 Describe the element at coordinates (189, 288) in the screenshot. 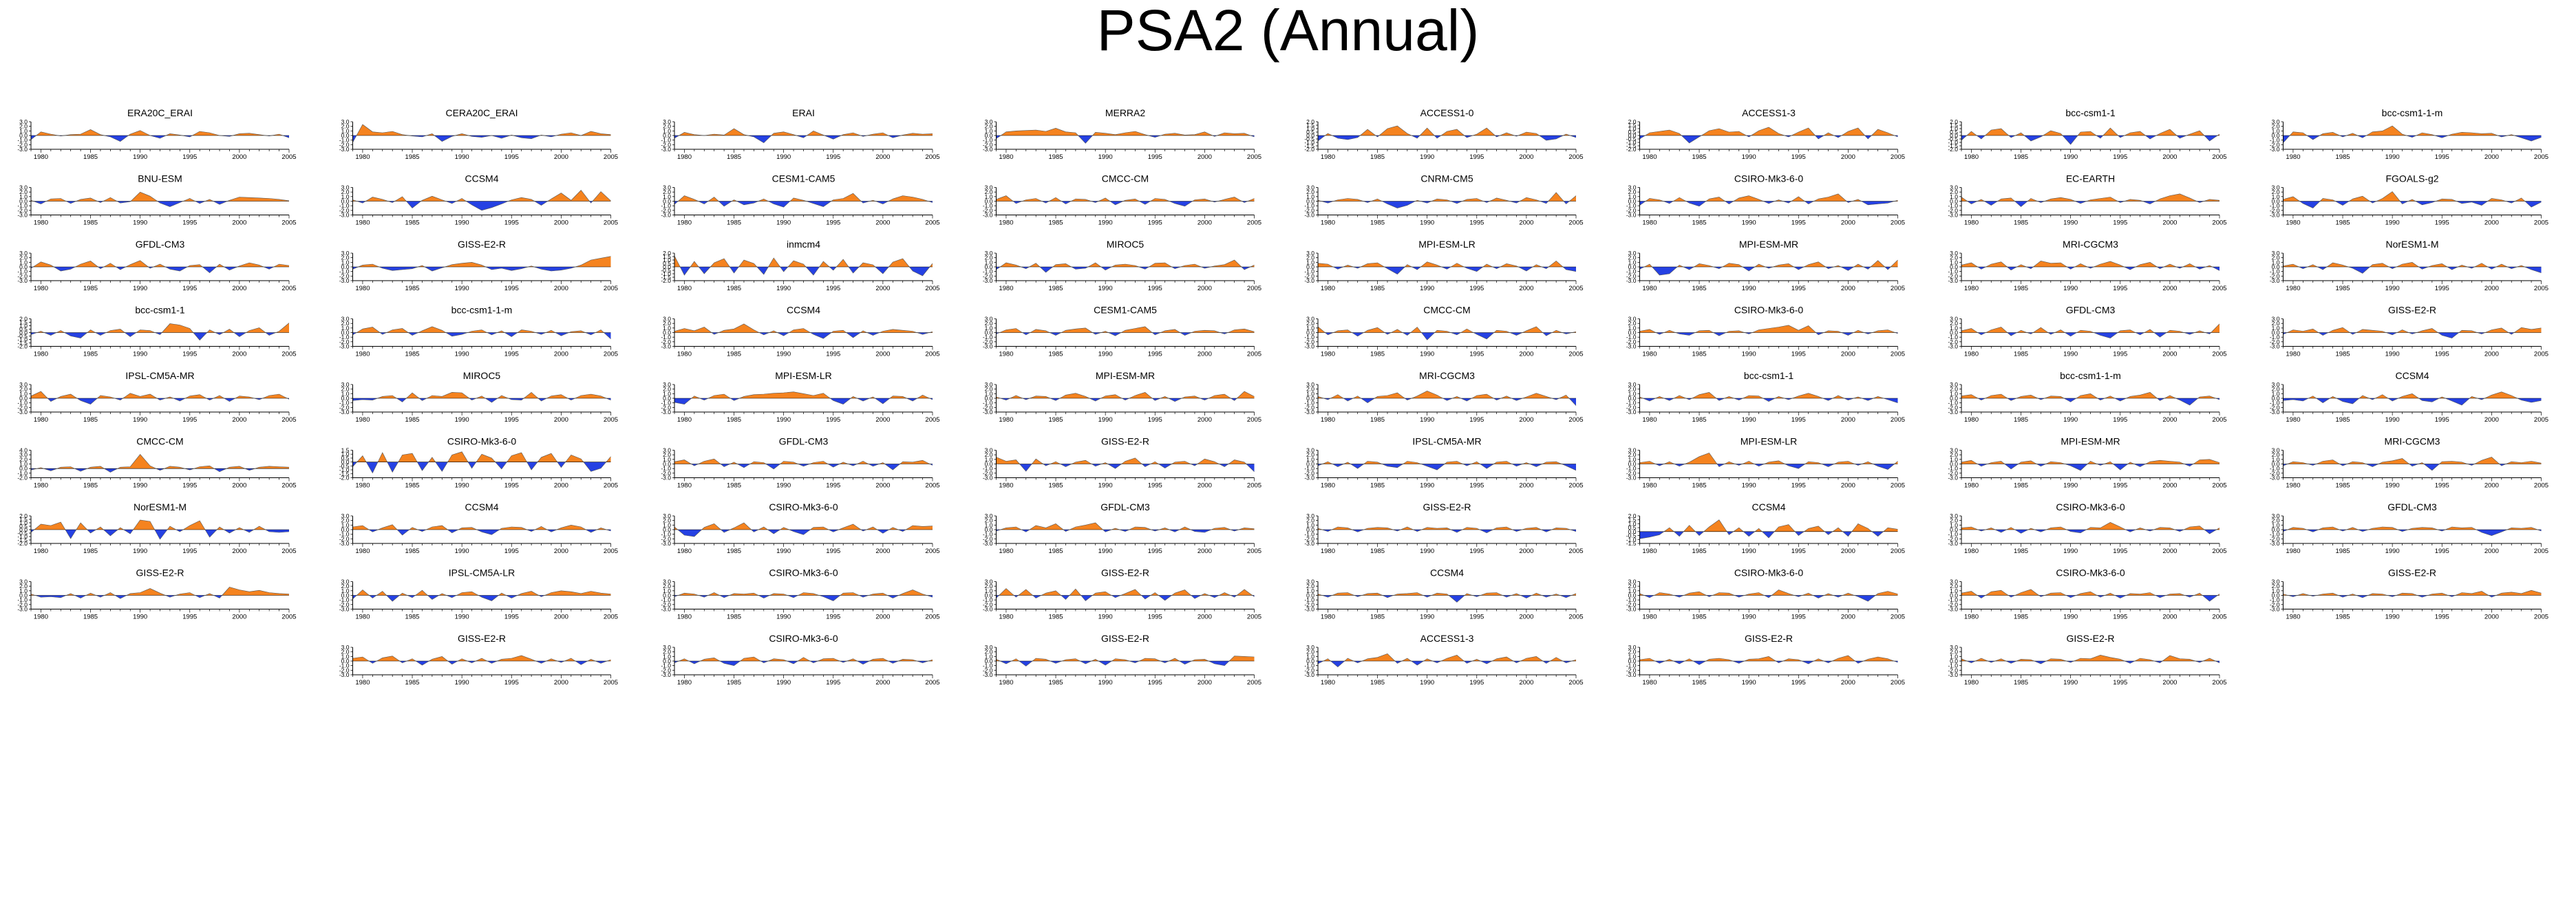

I see `panel-16-xtick-label: 1995` at that location.